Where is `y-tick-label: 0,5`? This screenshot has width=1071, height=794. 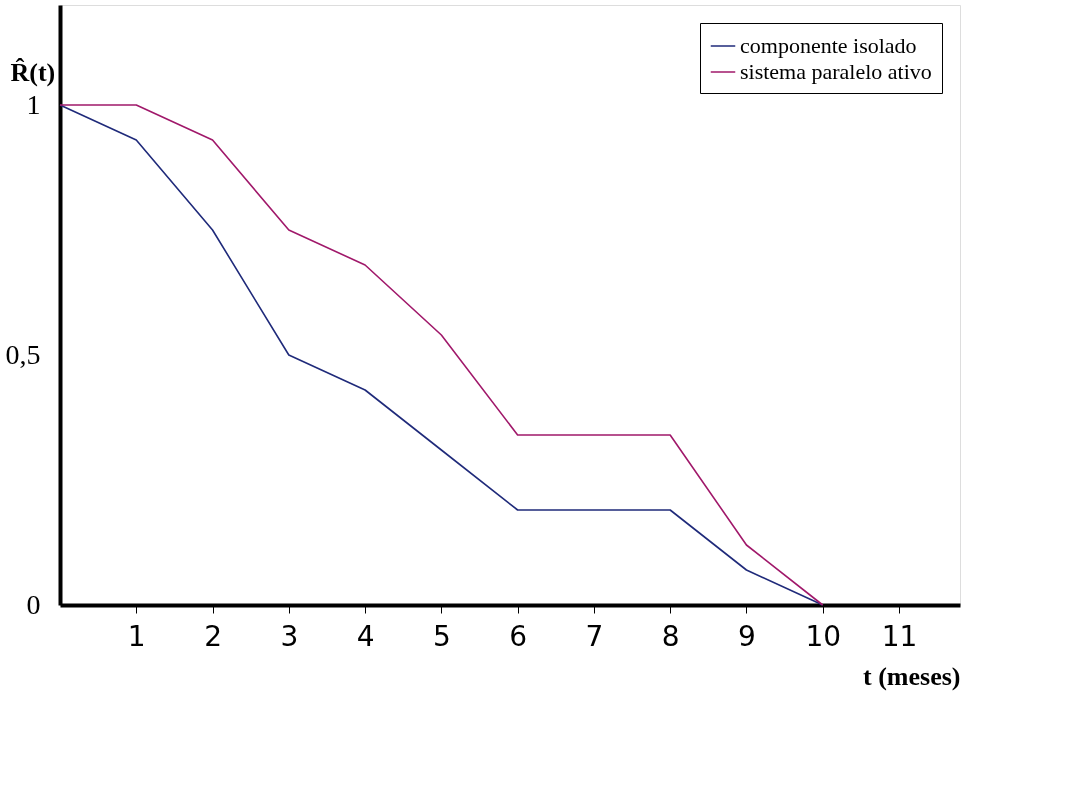
y-tick-label: 0,5 is located at coordinates (23, 354).